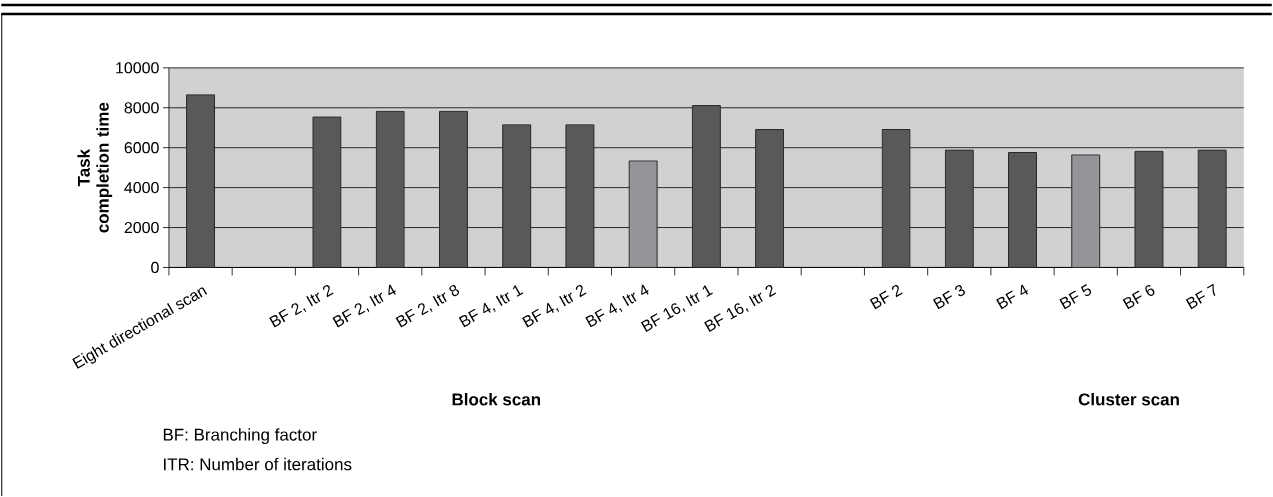  I want to click on x-tick-label: BF 5, so click(1075, 297).